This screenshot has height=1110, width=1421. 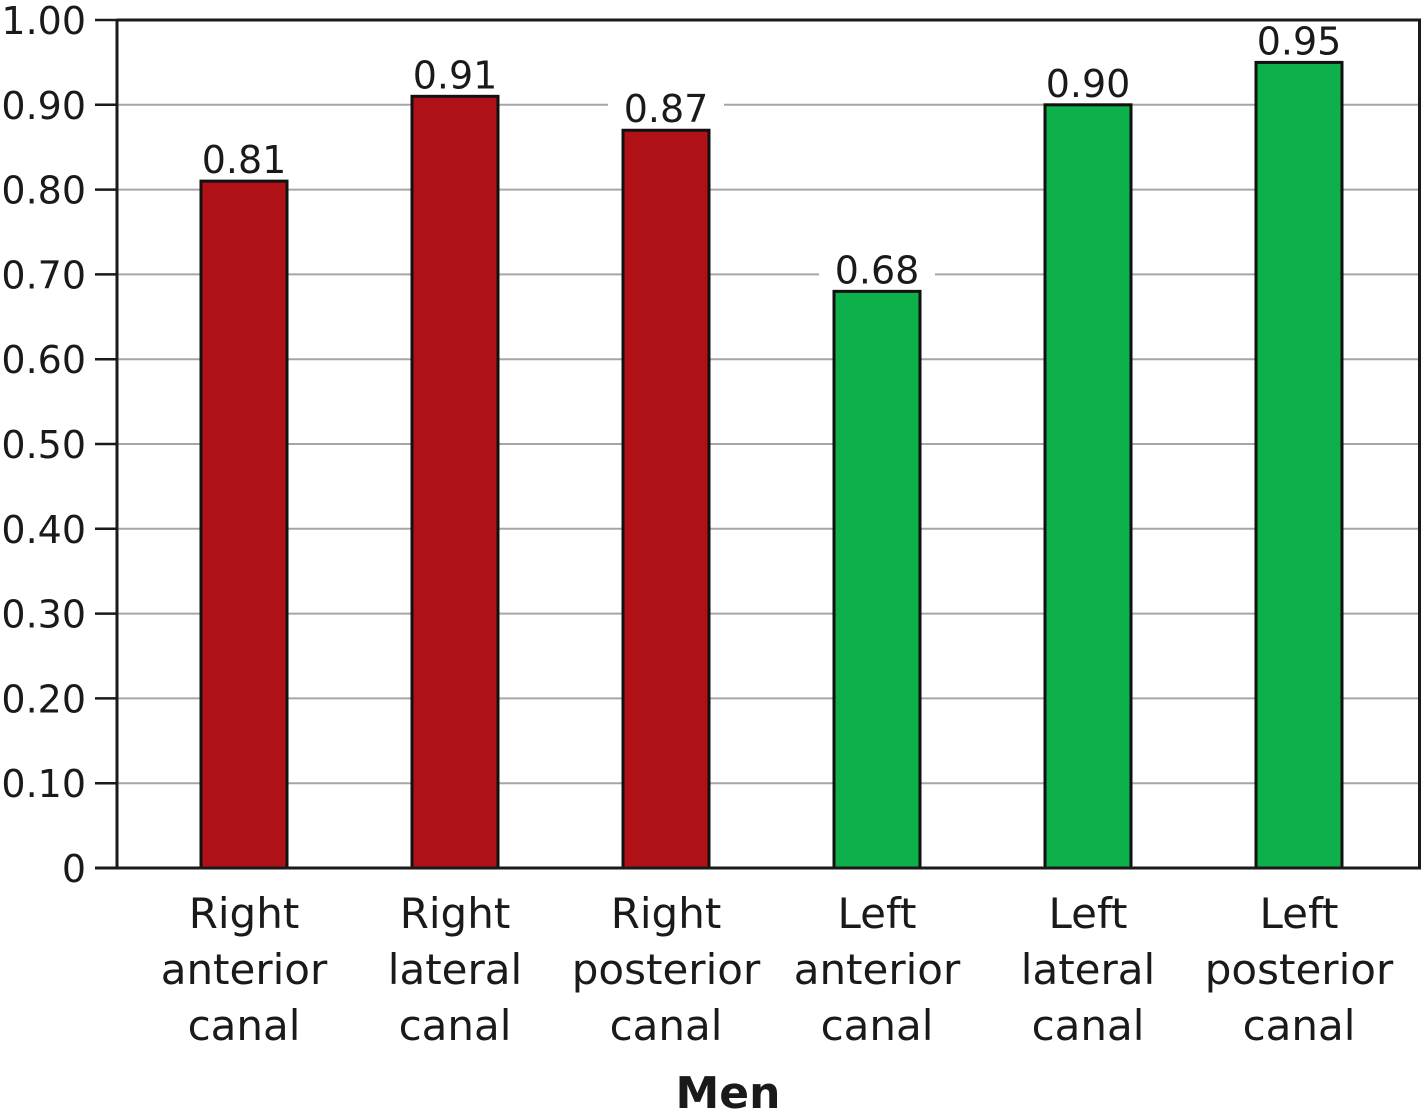 What do you see at coordinates (43, 530) in the screenshot?
I see `y-tick-label: 0.40` at bounding box center [43, 530].